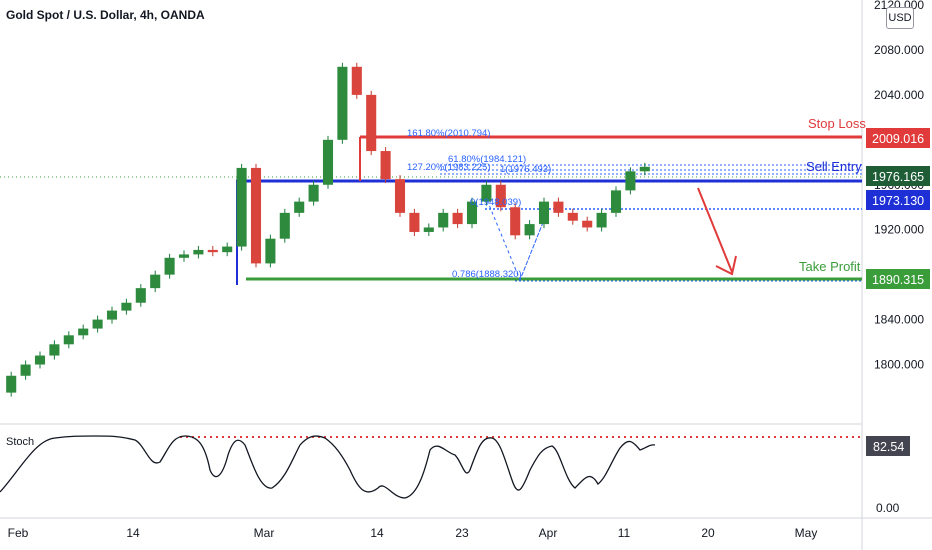  What do you see at coordinates (899, 365) in the screenshot?
I see `y-tick-8: 1800.000` at bounding box center [899, 365].